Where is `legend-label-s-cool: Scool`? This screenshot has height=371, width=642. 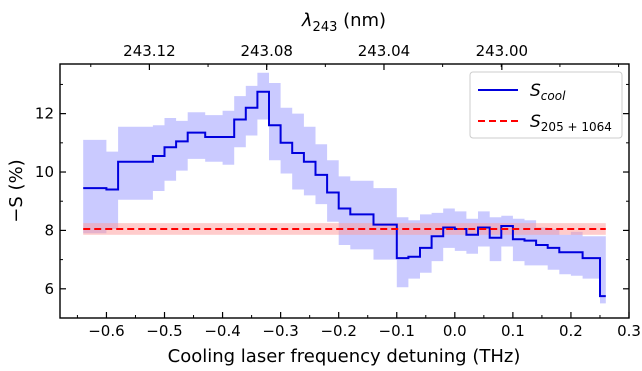
legend-label-s-cool: Scool is located at coordinates (548, 92).